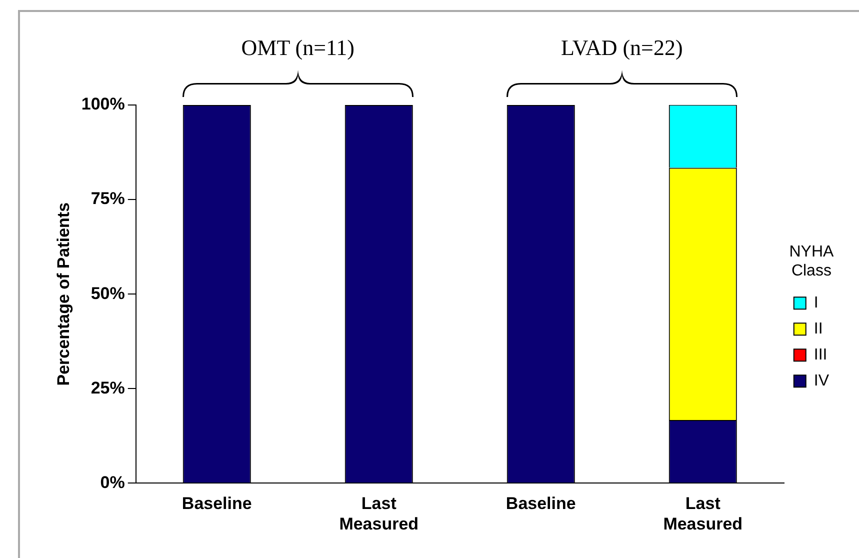 The image size is (859, 558). I want to click on y-axis-title: Percentage of Patients, so click(63, 294).